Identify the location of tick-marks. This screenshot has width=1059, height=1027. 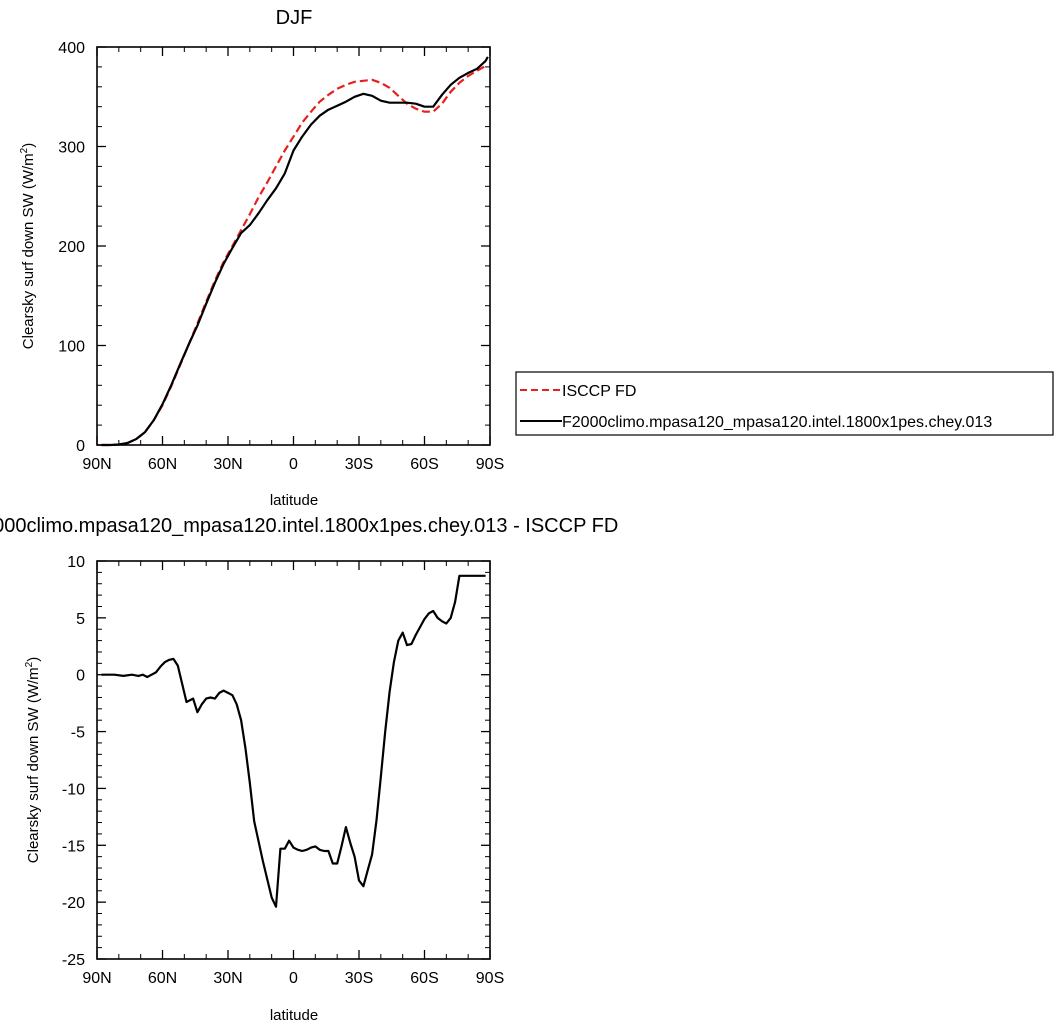
(293, 760).